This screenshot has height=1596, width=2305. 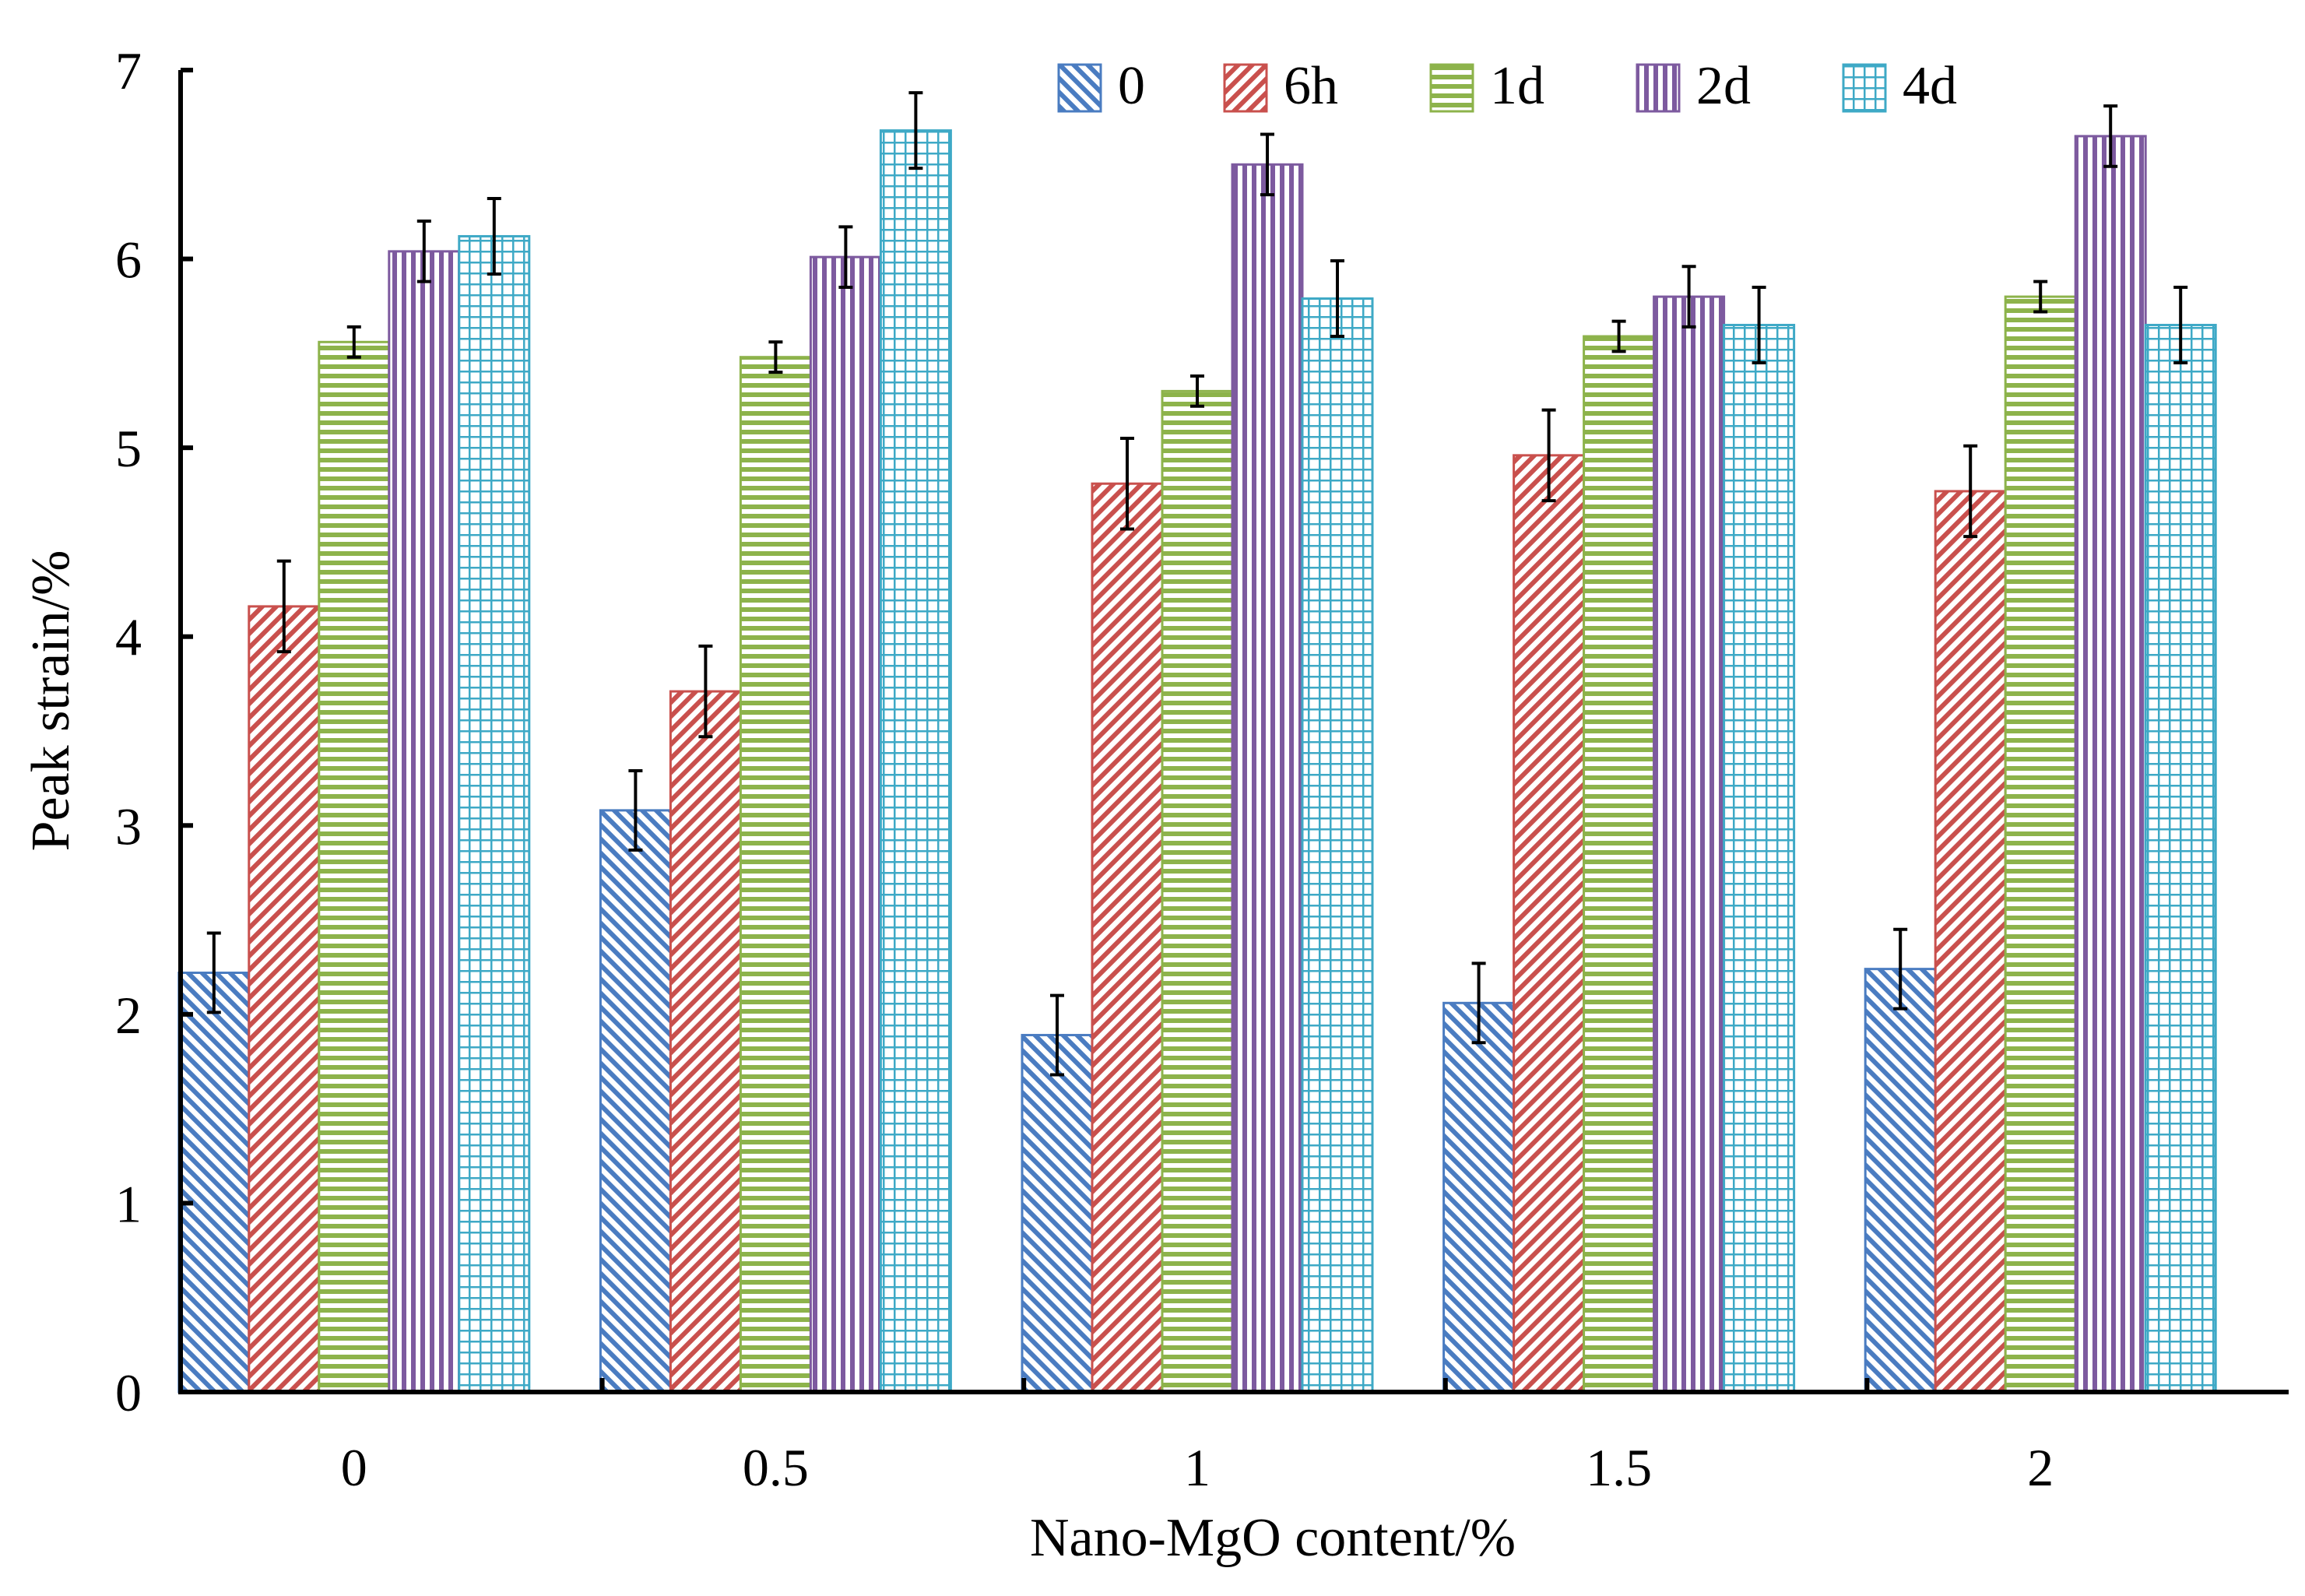 What do you see at coordinates (1311, 86) in the screenshot?
I see `legend-label: 6h` at bounding box center [1311, 86].